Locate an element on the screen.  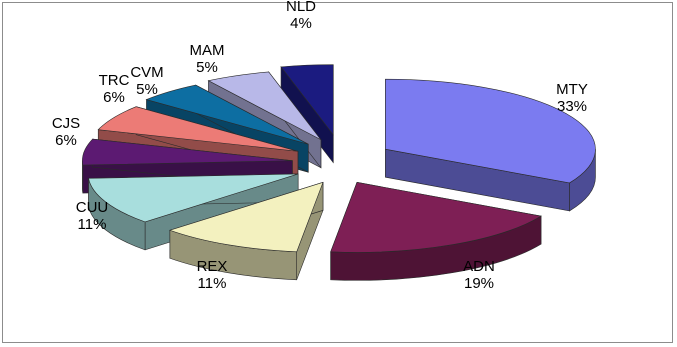
slice-percent: 33% is located at coordinates (572, 106).